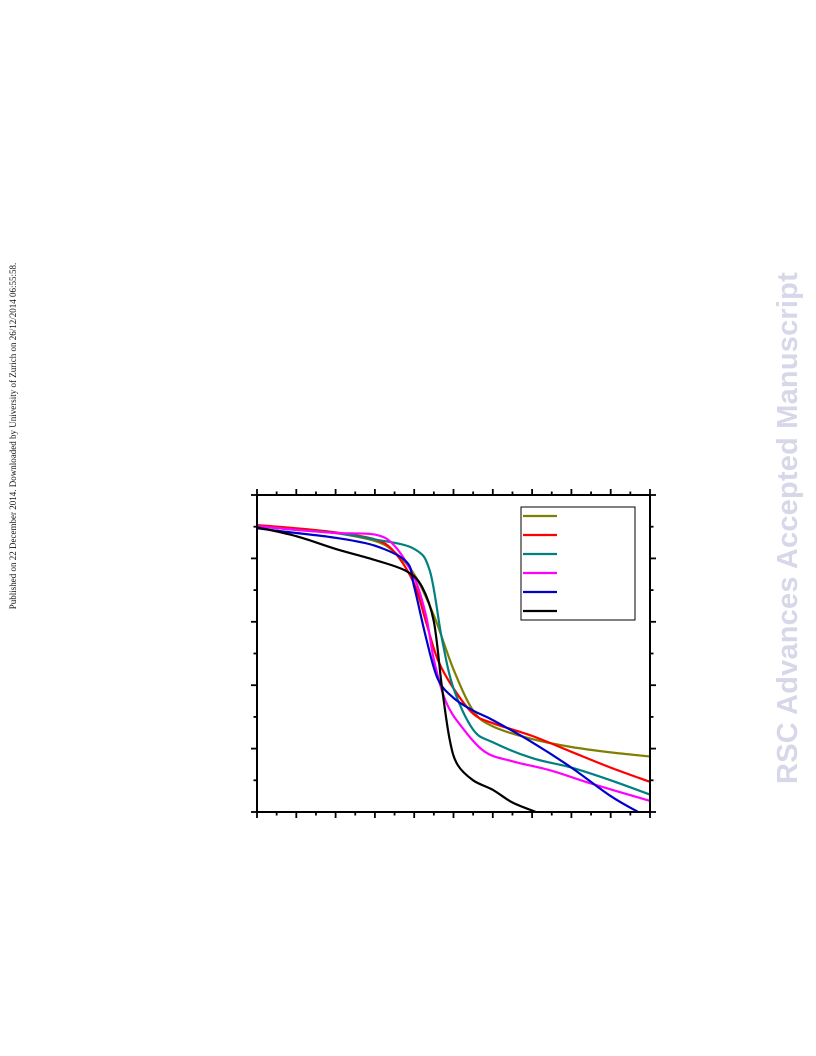 This screenshot has width=816, height=1056. I want to click on series-lines, so click(453, 668).